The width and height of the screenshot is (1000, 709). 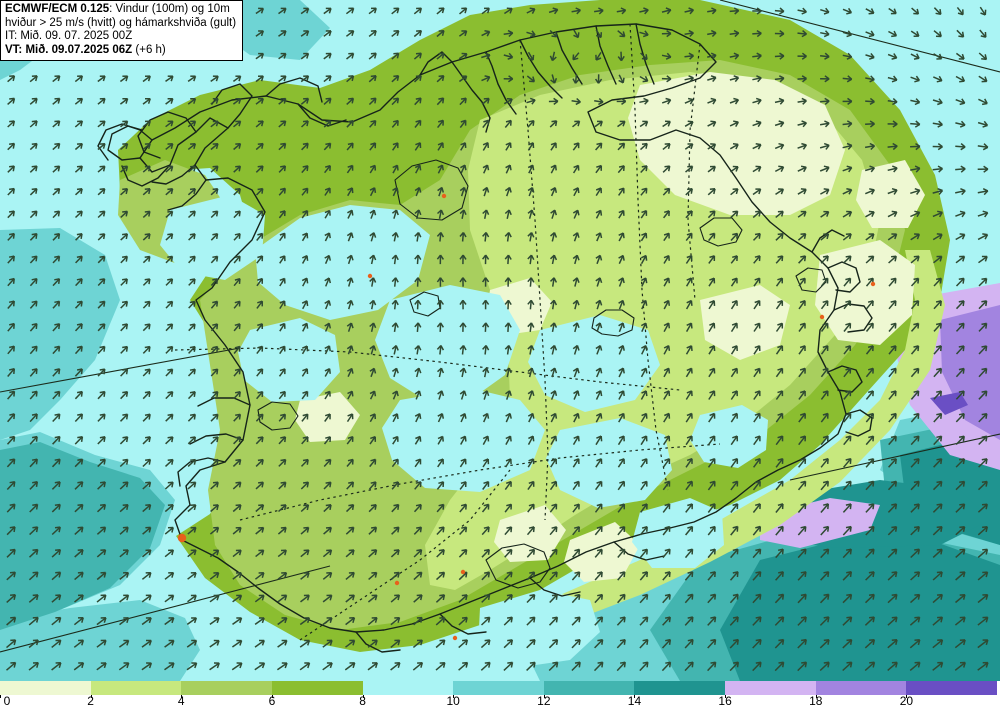 I want to click on colorbar-tickmark, so click(x=544, y=696).